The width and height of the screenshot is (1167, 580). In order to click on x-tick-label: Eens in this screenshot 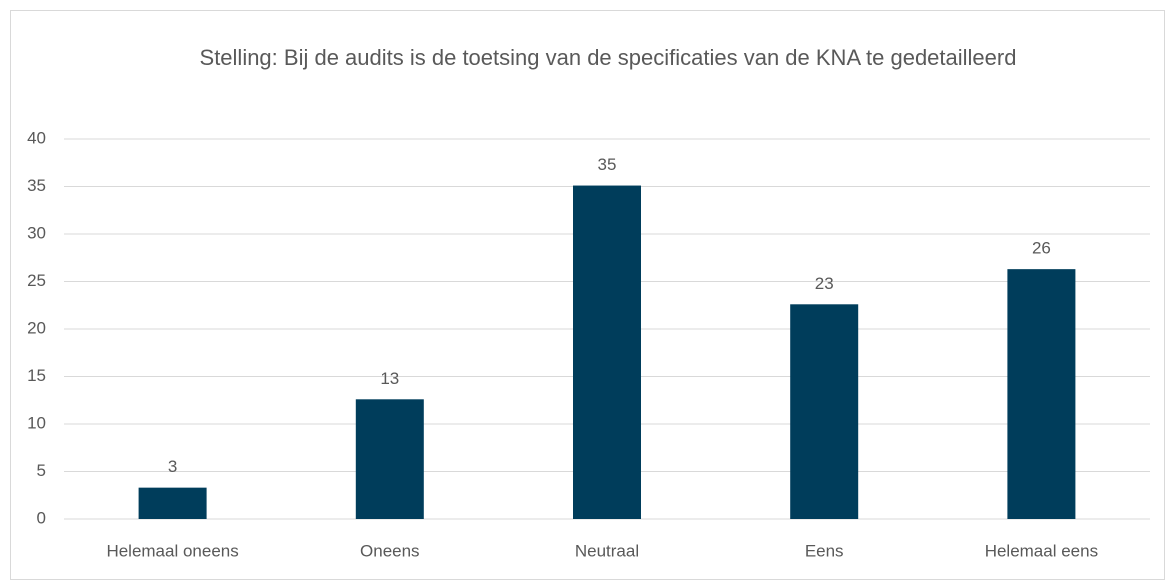, I will do `click(824, 550)`.